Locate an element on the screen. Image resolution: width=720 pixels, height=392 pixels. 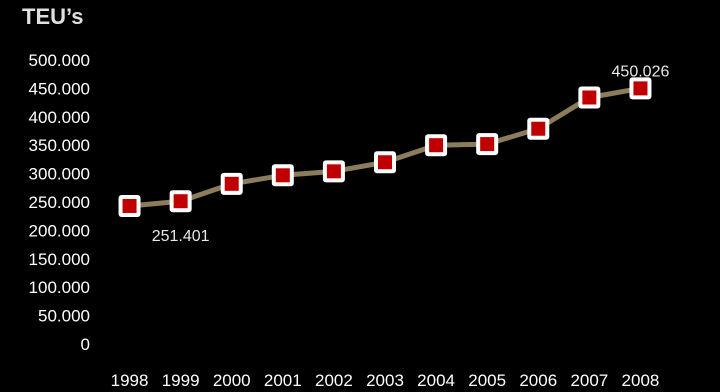
data-label: 251.401 is located at coordinates (181, 236).